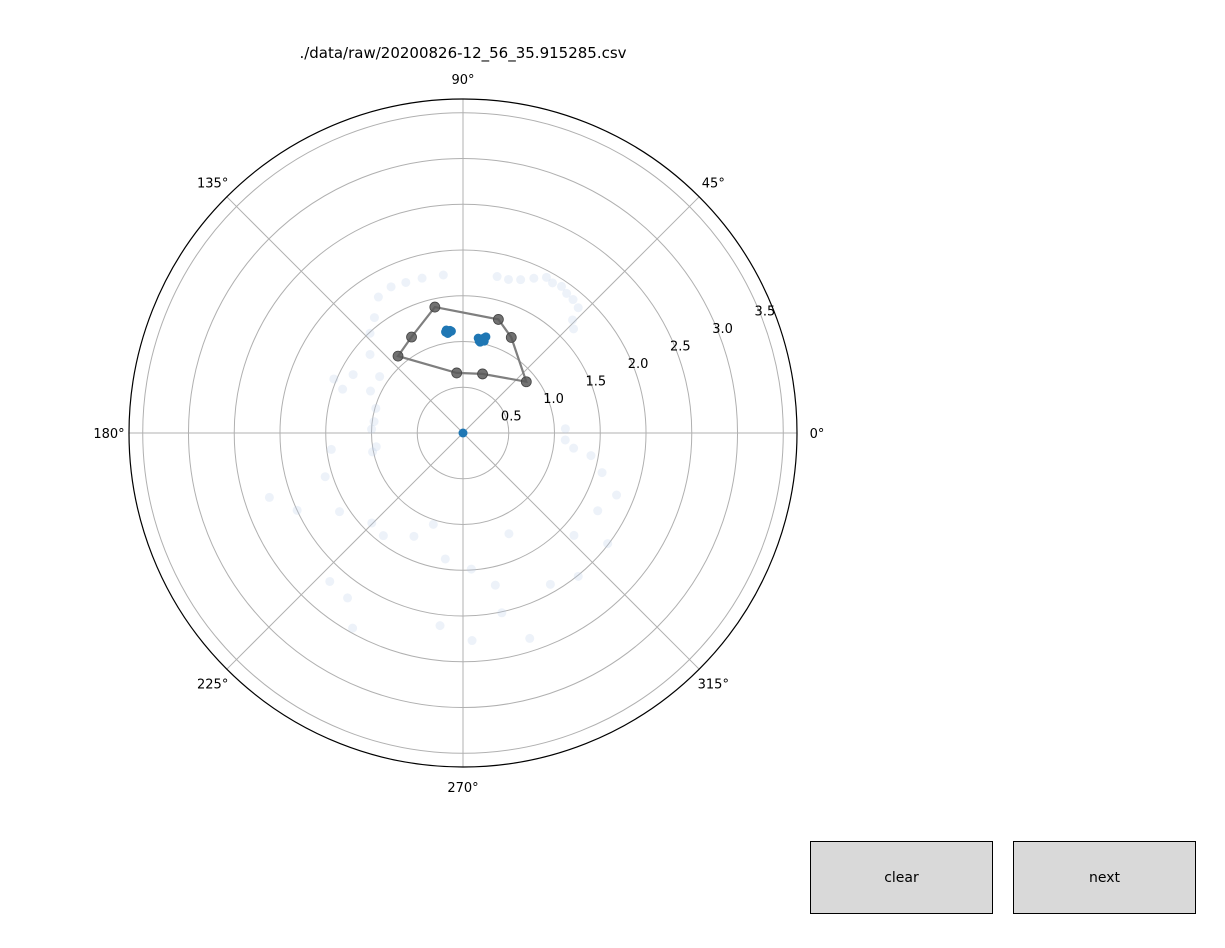  Describe the element at coordinates (765, 311) in the screenshot. I see `r-tick-label: 3.5` at that location.